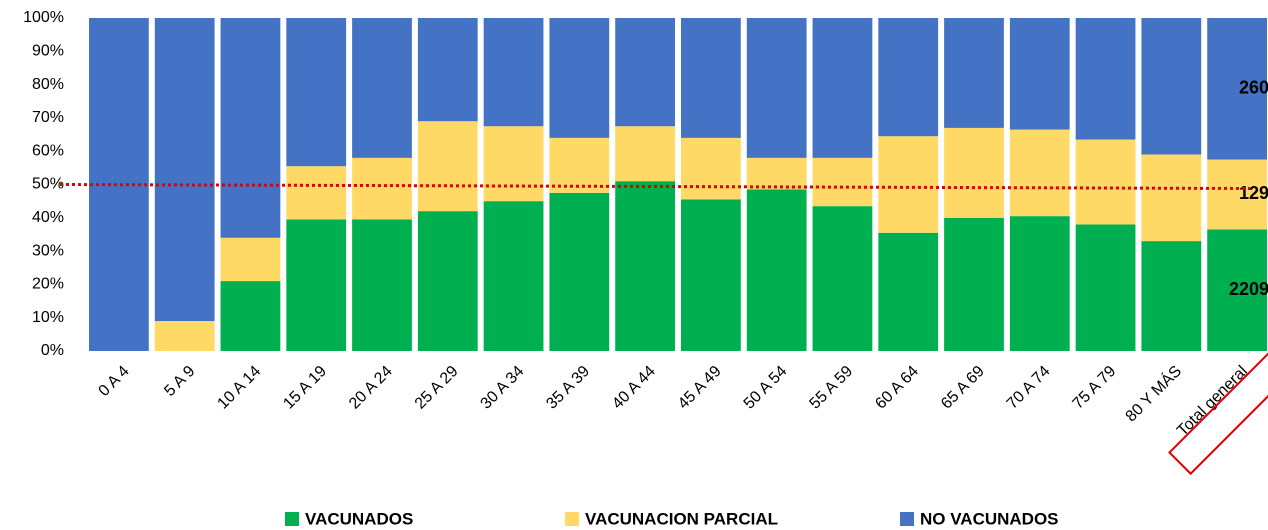  What do you see at coordinates (634, 388) in the screenshot?
I see `x-tick-label: 40 A 44` at bounding box center [634, 388].